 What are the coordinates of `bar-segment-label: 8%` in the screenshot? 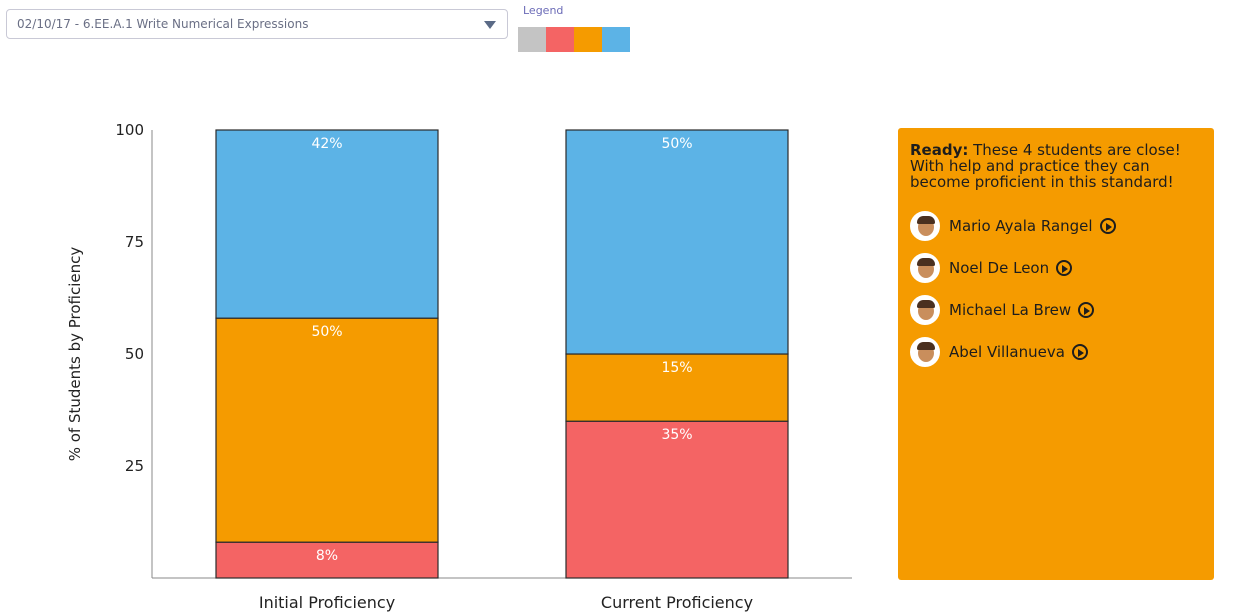 It's located at (327, 556).